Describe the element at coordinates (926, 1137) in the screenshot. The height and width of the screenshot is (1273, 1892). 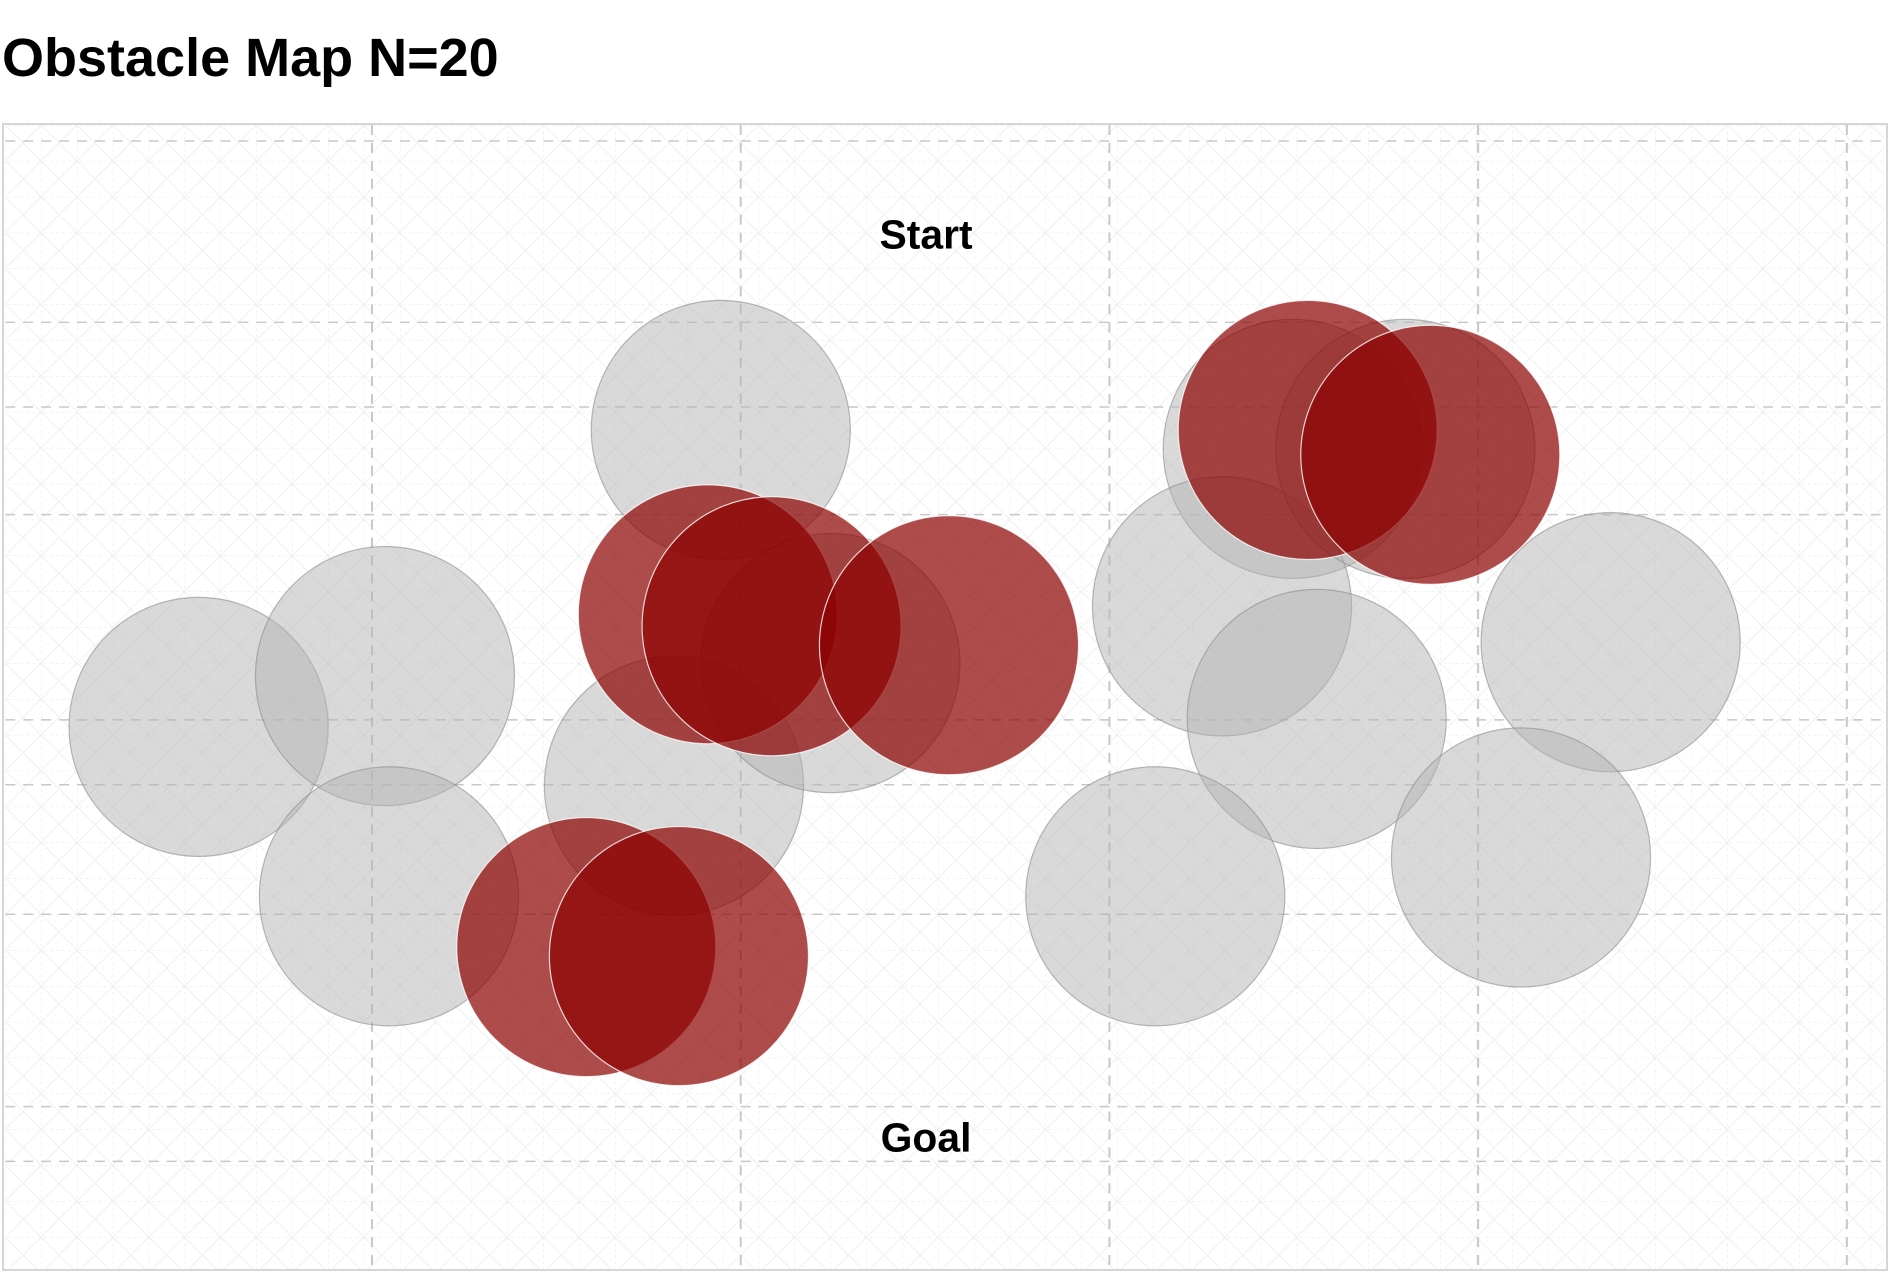
I see `goal-label: Goal` at that location.